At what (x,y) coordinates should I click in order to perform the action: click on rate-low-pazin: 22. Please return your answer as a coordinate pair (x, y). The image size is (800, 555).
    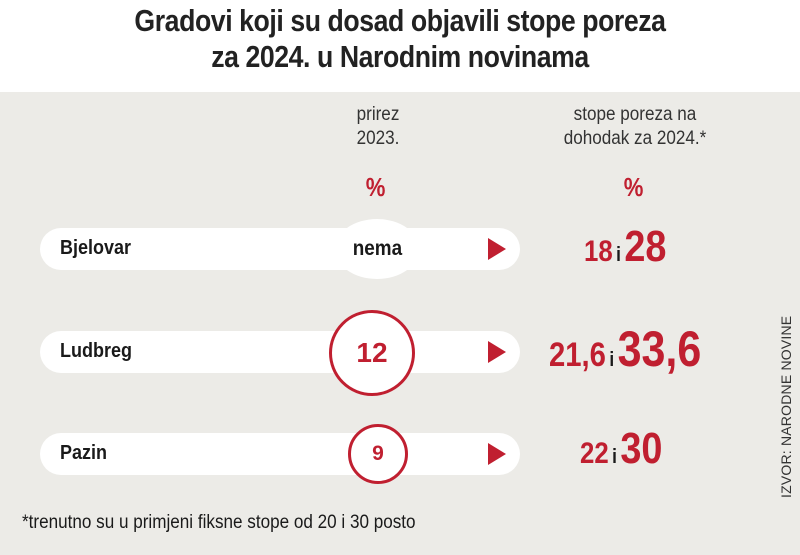
    Looking at the image, I should click on (594, 453).